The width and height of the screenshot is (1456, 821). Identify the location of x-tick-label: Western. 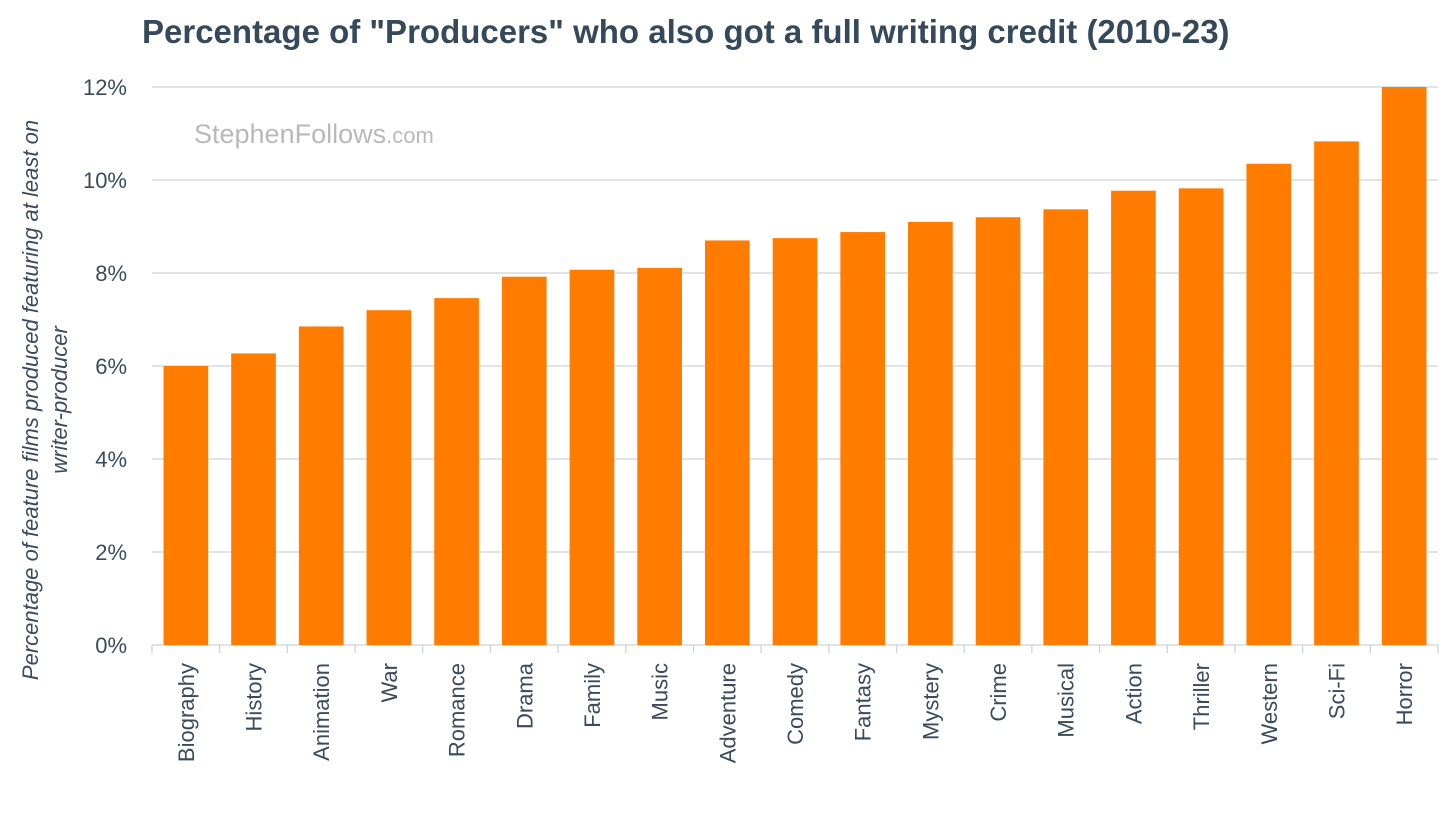
(1269, 704).